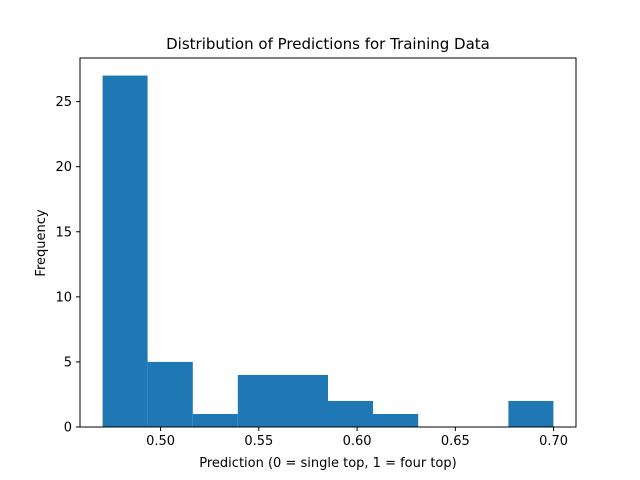 Image resolution: width=640 pixels, height=480 pixels. What do you see at coordinates (68, 362) in the screenshot?
I see `y-tick-label: 5` at bounding box center [68, 362].